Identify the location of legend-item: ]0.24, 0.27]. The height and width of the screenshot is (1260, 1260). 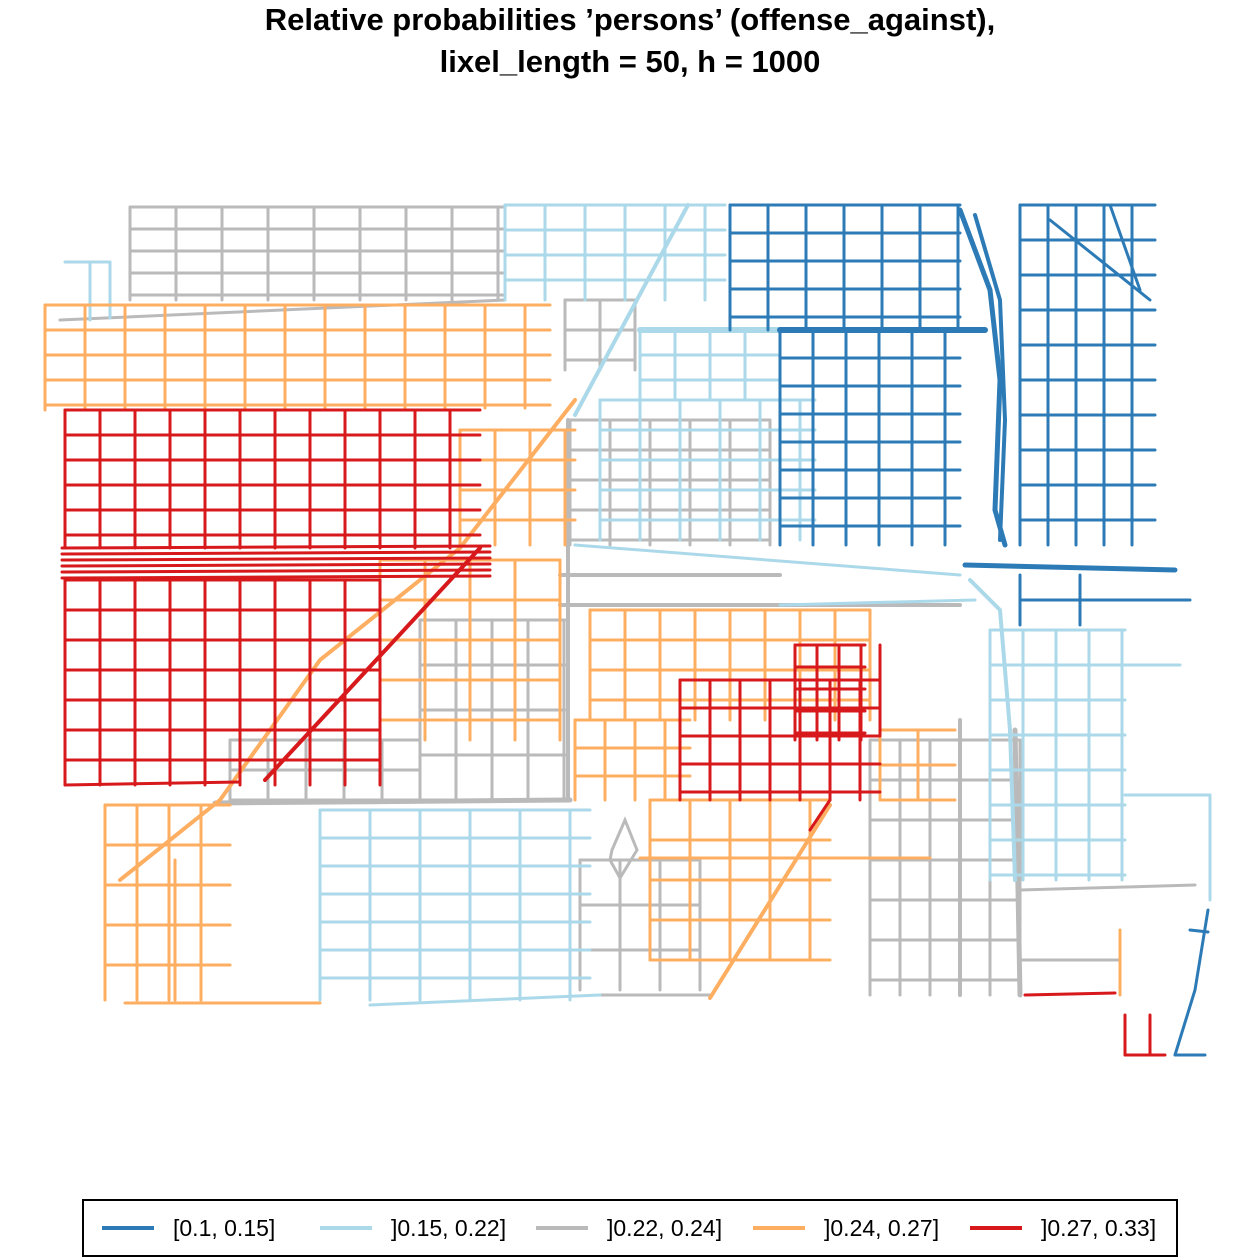
(846, 1228).